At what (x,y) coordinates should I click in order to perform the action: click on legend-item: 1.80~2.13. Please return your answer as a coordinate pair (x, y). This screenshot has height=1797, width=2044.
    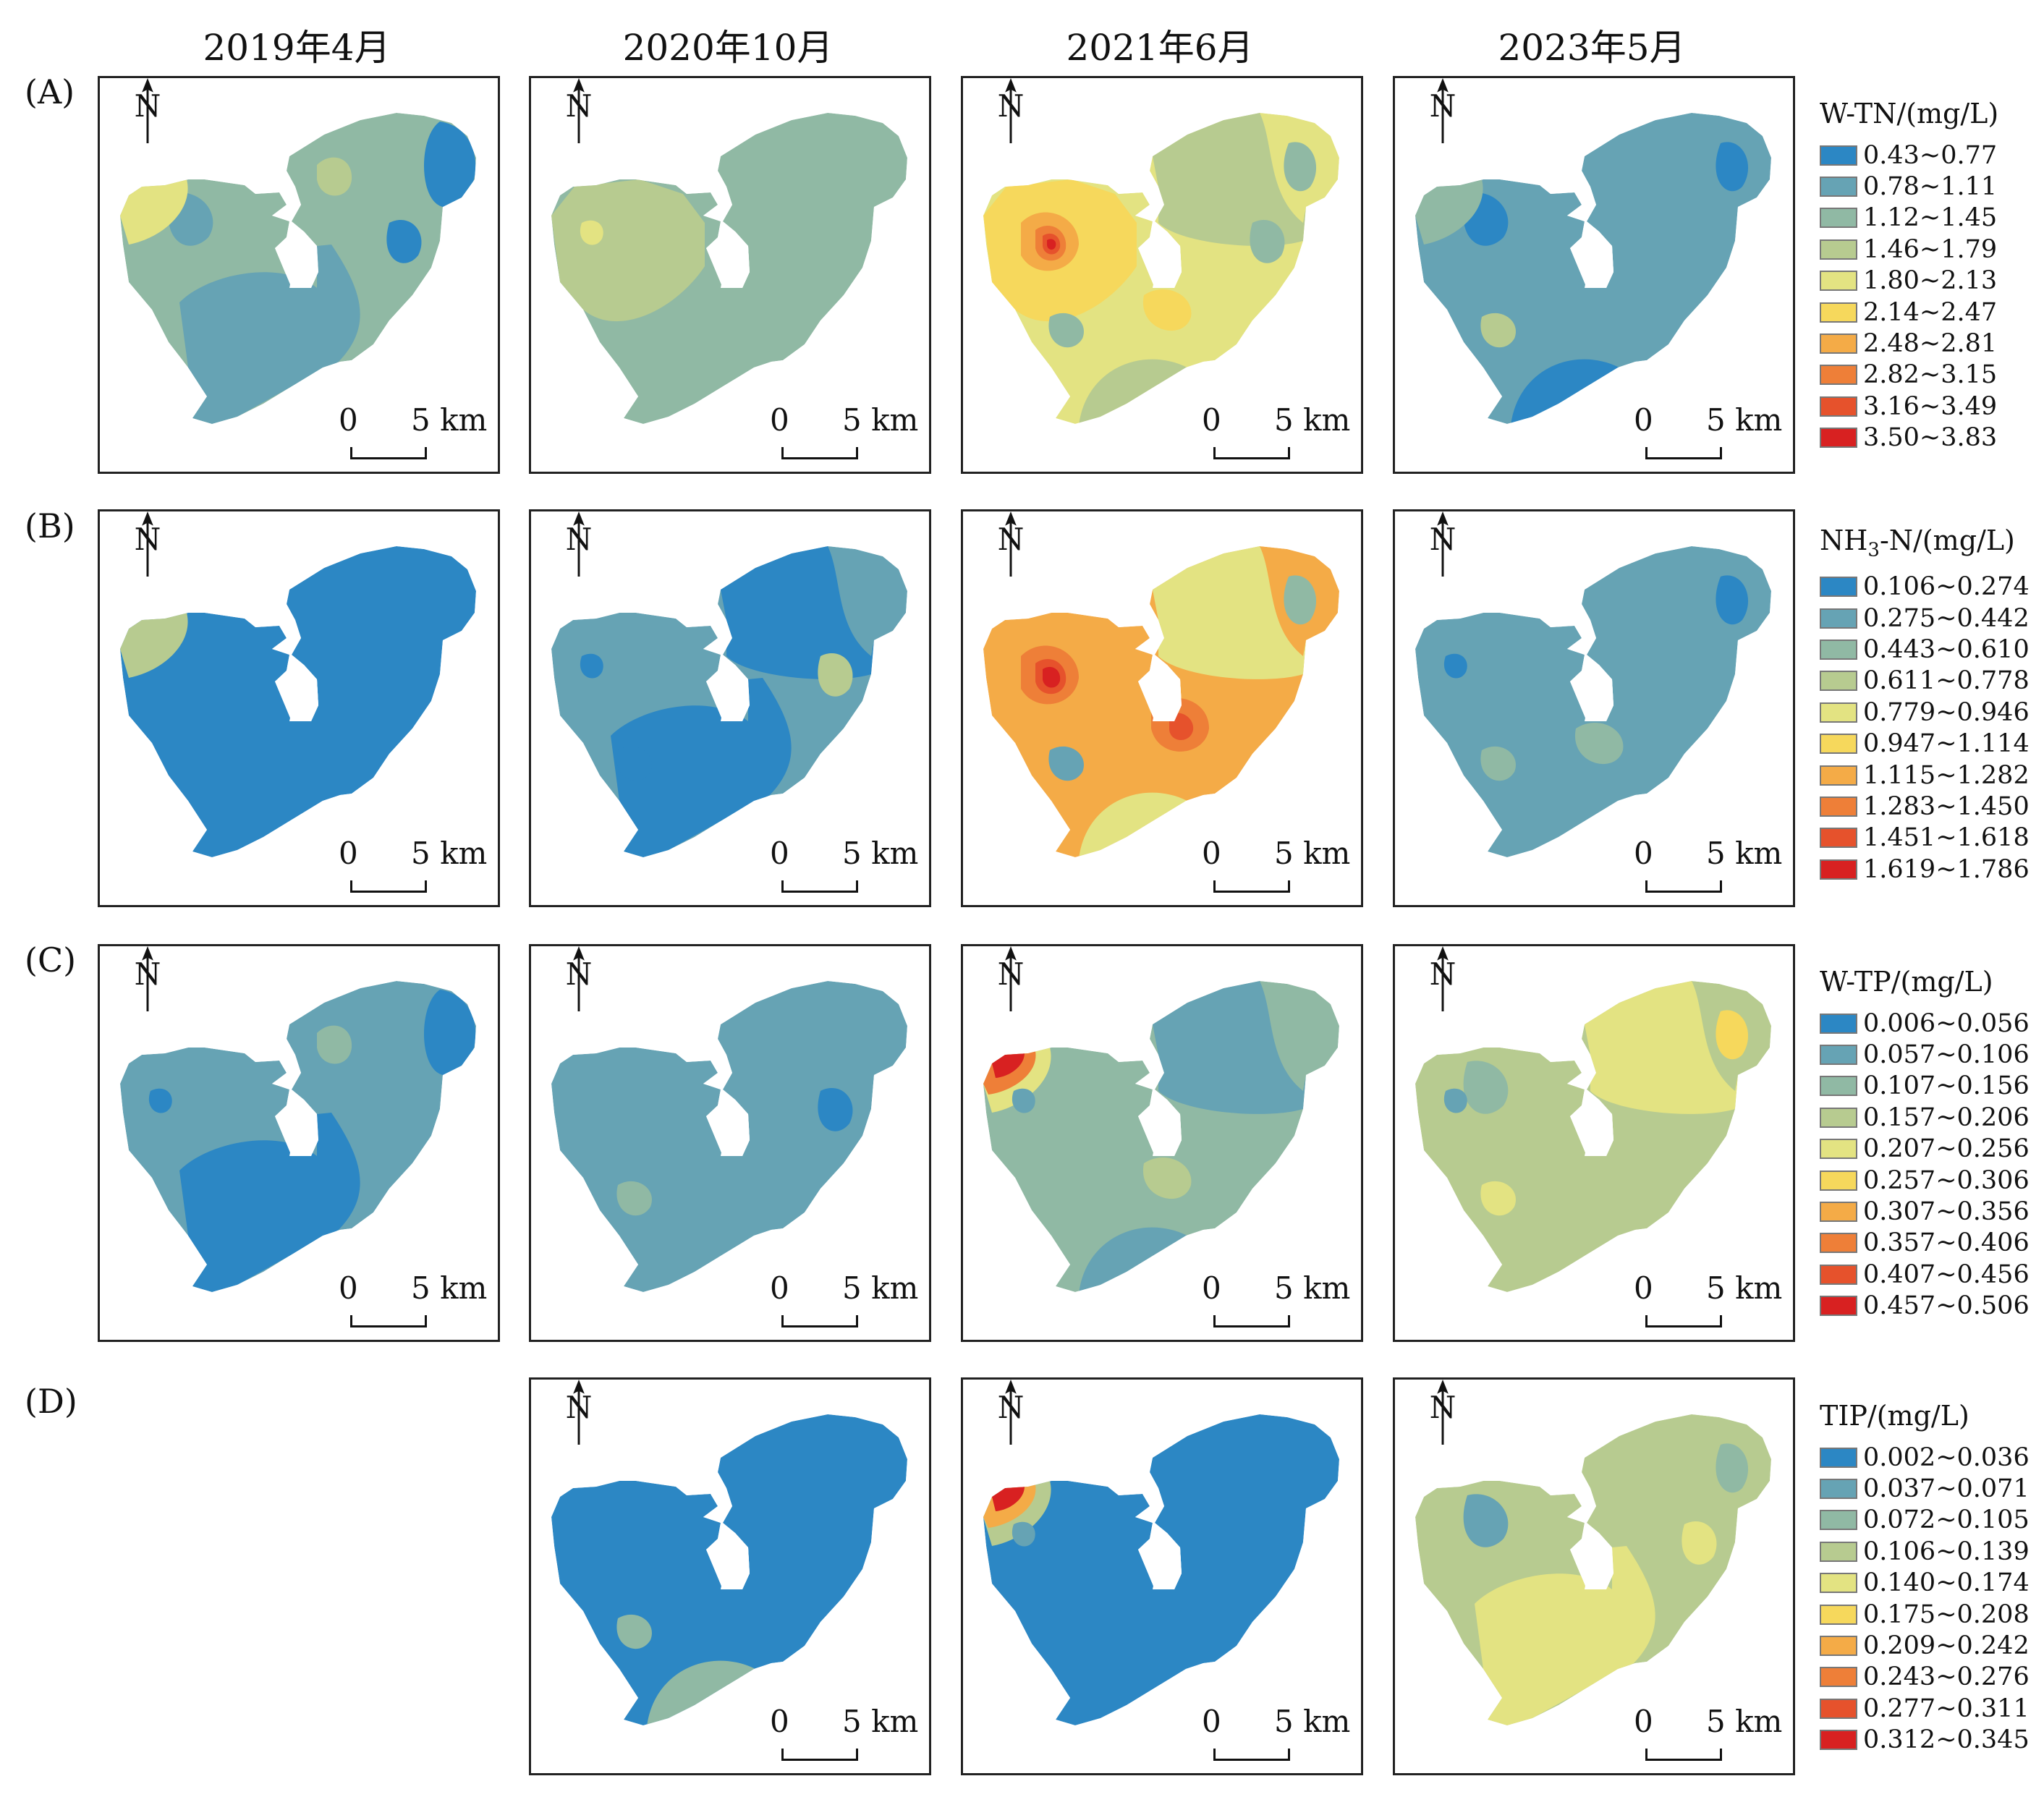
    Looking at the image, I should click on (1928, 281).